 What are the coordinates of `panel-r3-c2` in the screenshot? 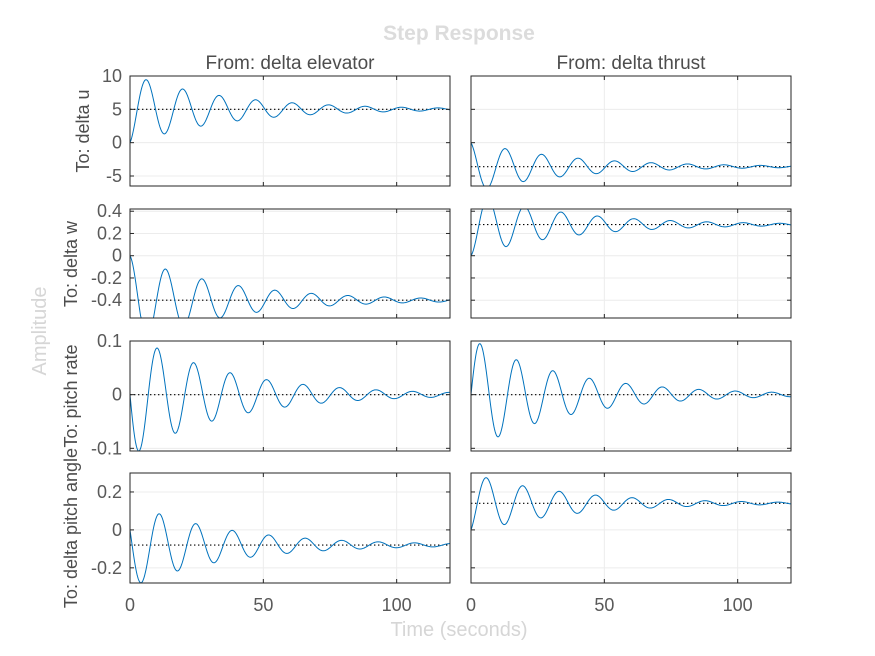 It's located at (631, 396).